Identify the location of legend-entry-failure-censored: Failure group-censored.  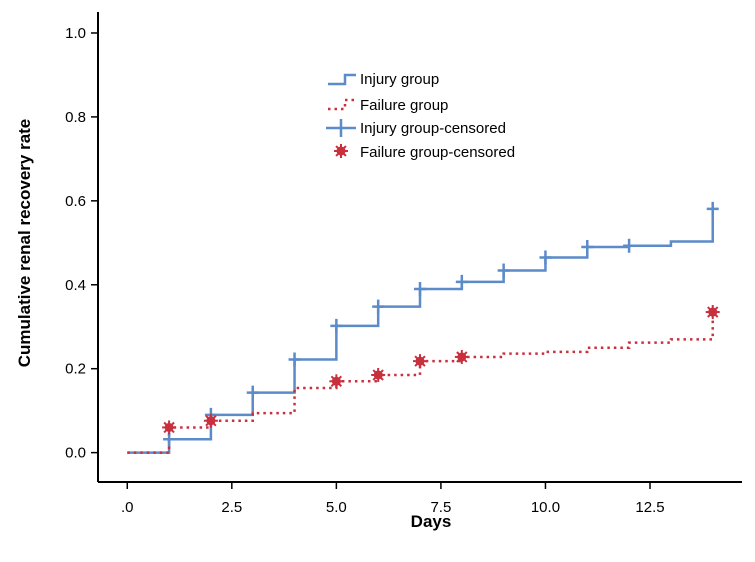
(424, 152).